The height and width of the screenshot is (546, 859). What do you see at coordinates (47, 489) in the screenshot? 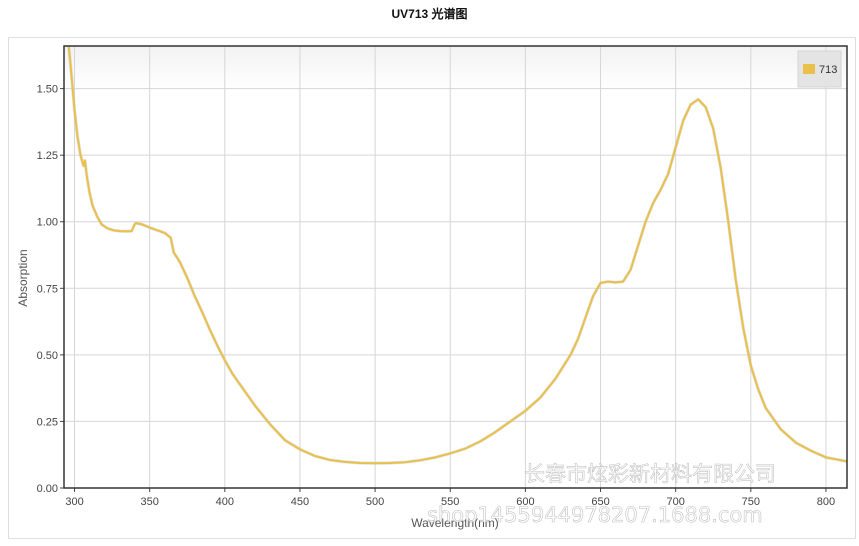
I see `y-tick-label: 0.00` at bounding box center [47, 489].